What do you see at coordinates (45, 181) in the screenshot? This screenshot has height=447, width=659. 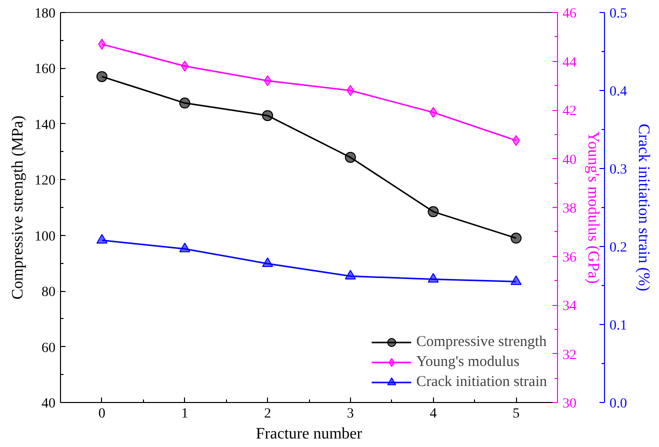 I see `y-tick-label: 120` at bounding box center [45, 181].